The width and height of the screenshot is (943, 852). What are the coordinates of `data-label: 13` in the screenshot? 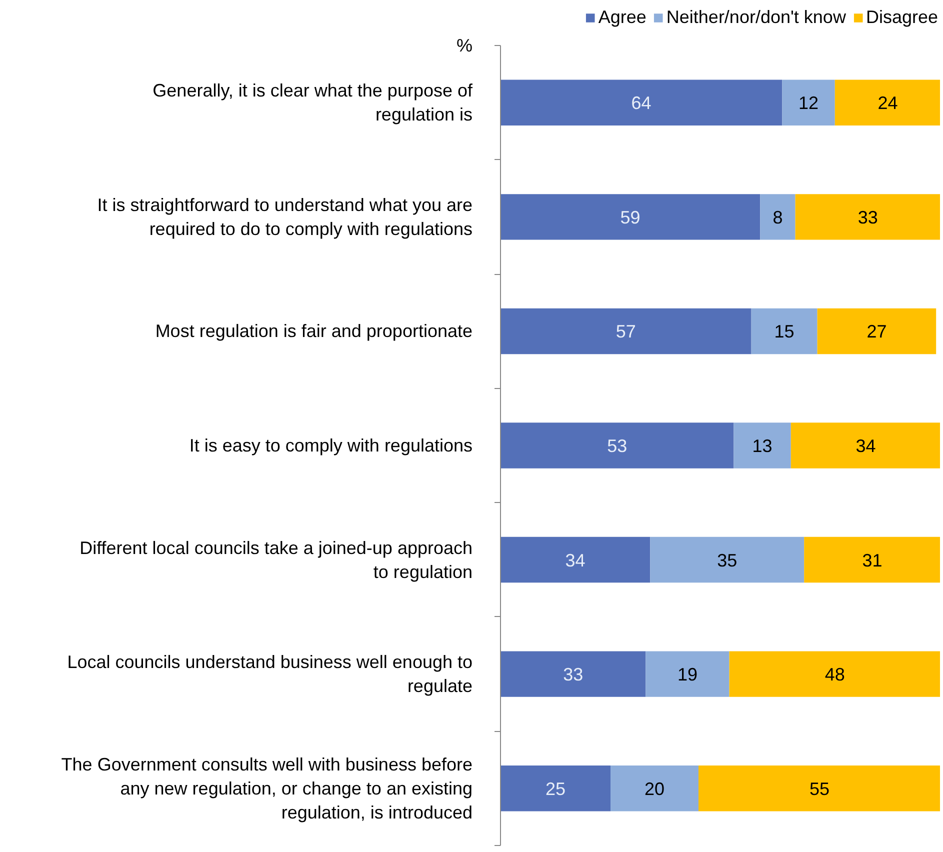 It's located at (762, 446).